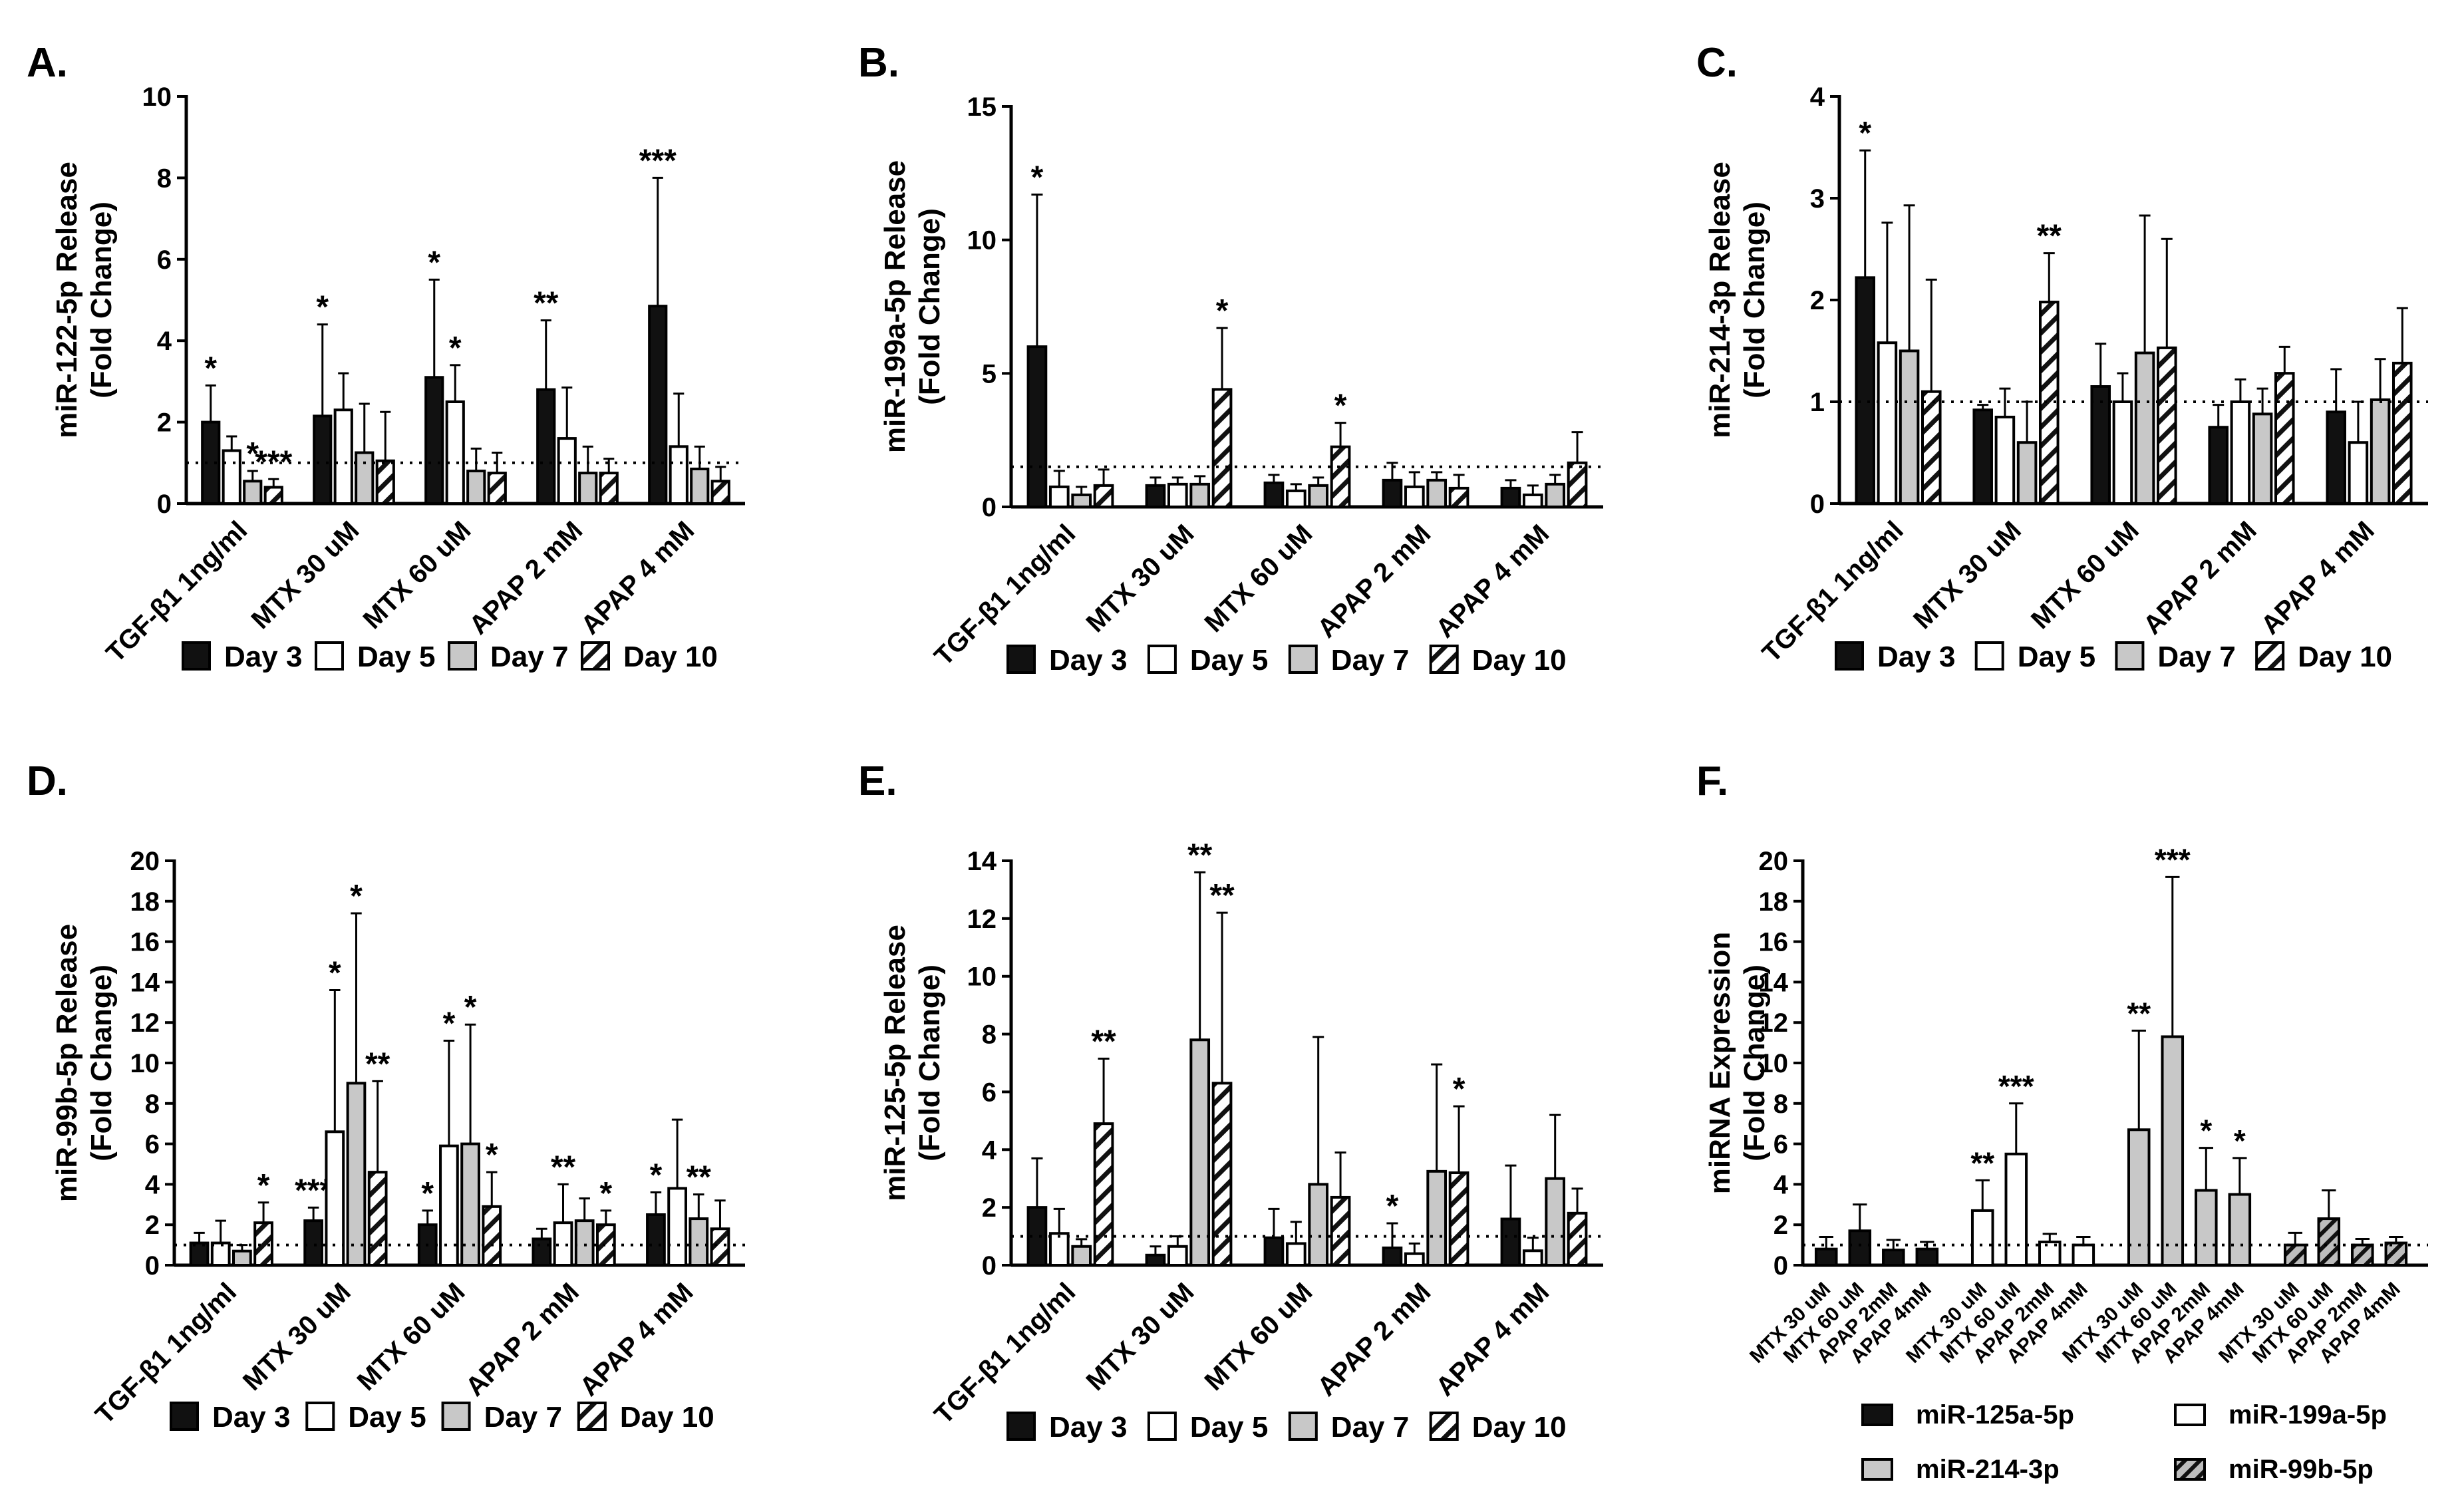 The height and width of the screenshot is (1506, 2464). Describe the element at coordinates (2308, 1415) in the screenshot. I see `legend-label: miR-199a-5p` at that location.